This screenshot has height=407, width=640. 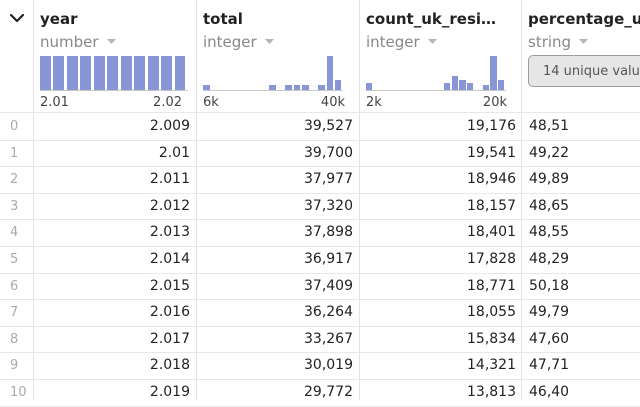 What do you see at coordinates (328, 312) in the screenshot?
I see `cell-total: 36,264` at bounding box center [328, 312].